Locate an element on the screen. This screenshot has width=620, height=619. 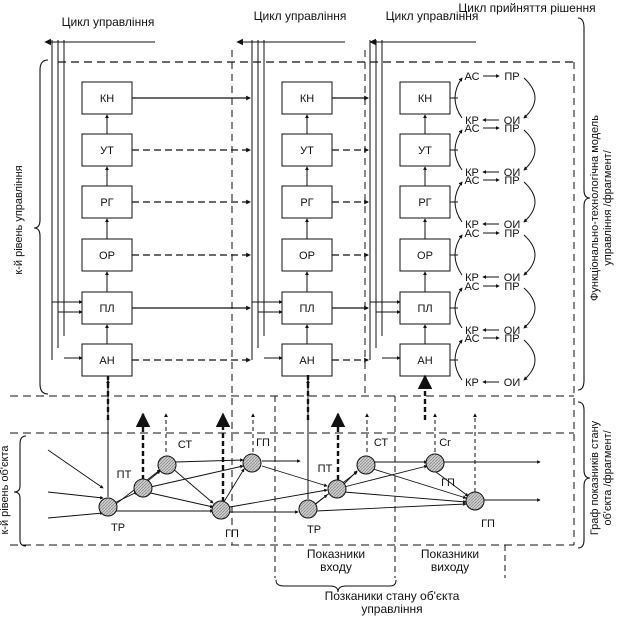
node-label-gp2: ГП is located at coordinates (232, 534).